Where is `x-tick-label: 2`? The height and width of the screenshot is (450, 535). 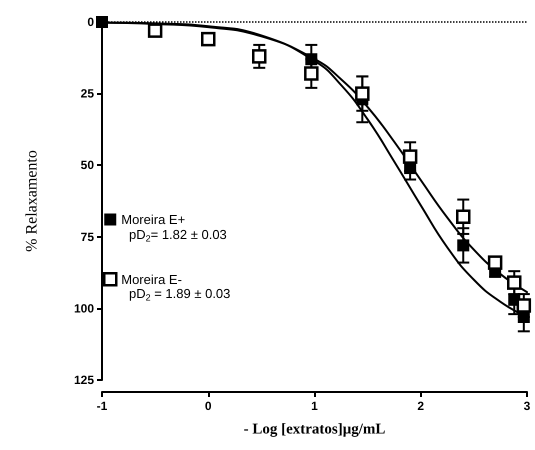
x-tick-label: 2 is located at coordinates (420, 406).